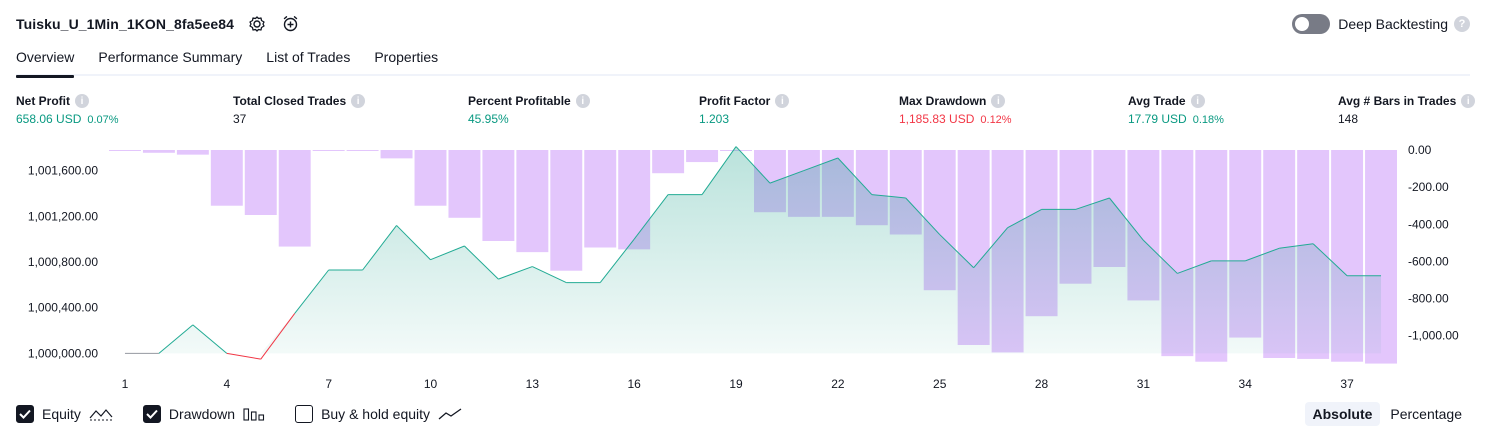  What do you see at coordinates (159, 24) in the screenshot?
I see `strategy-header: Tuisku_U_1Min_1KON_8fa5ee84` at bounding box center [159, 24].